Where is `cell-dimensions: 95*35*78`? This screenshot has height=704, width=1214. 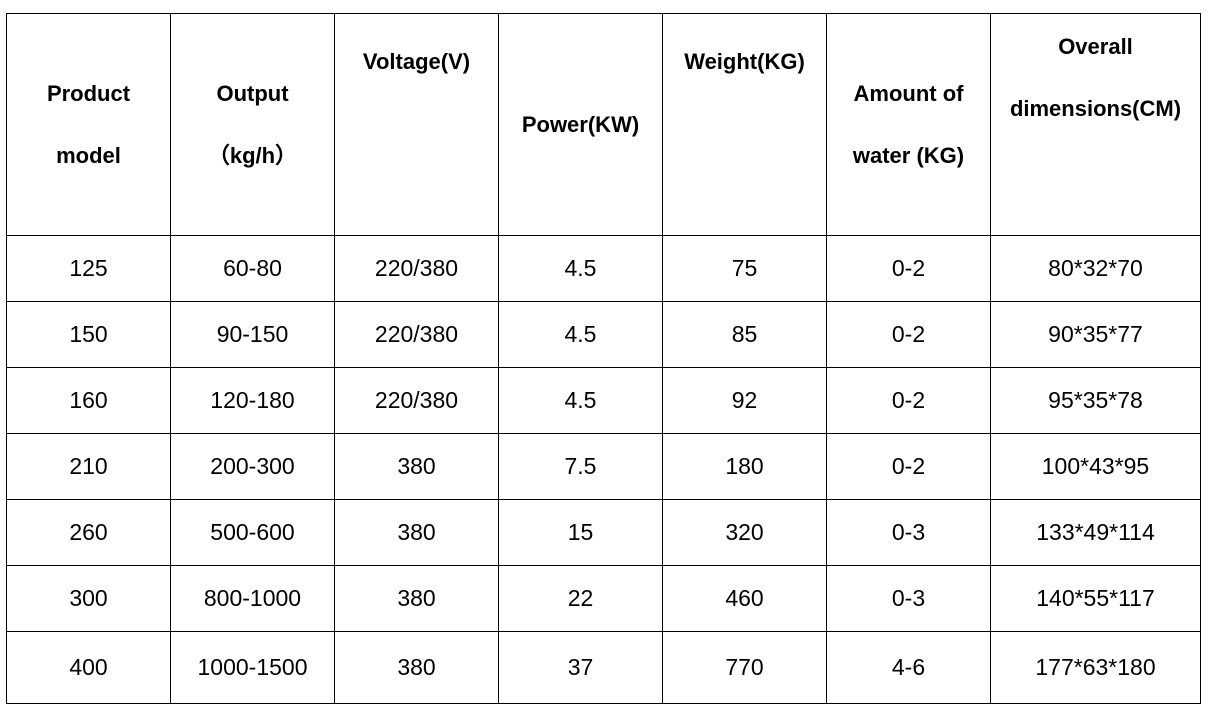 cell-dimensions: 95*35*78 is located at coordinates (1095, 400).